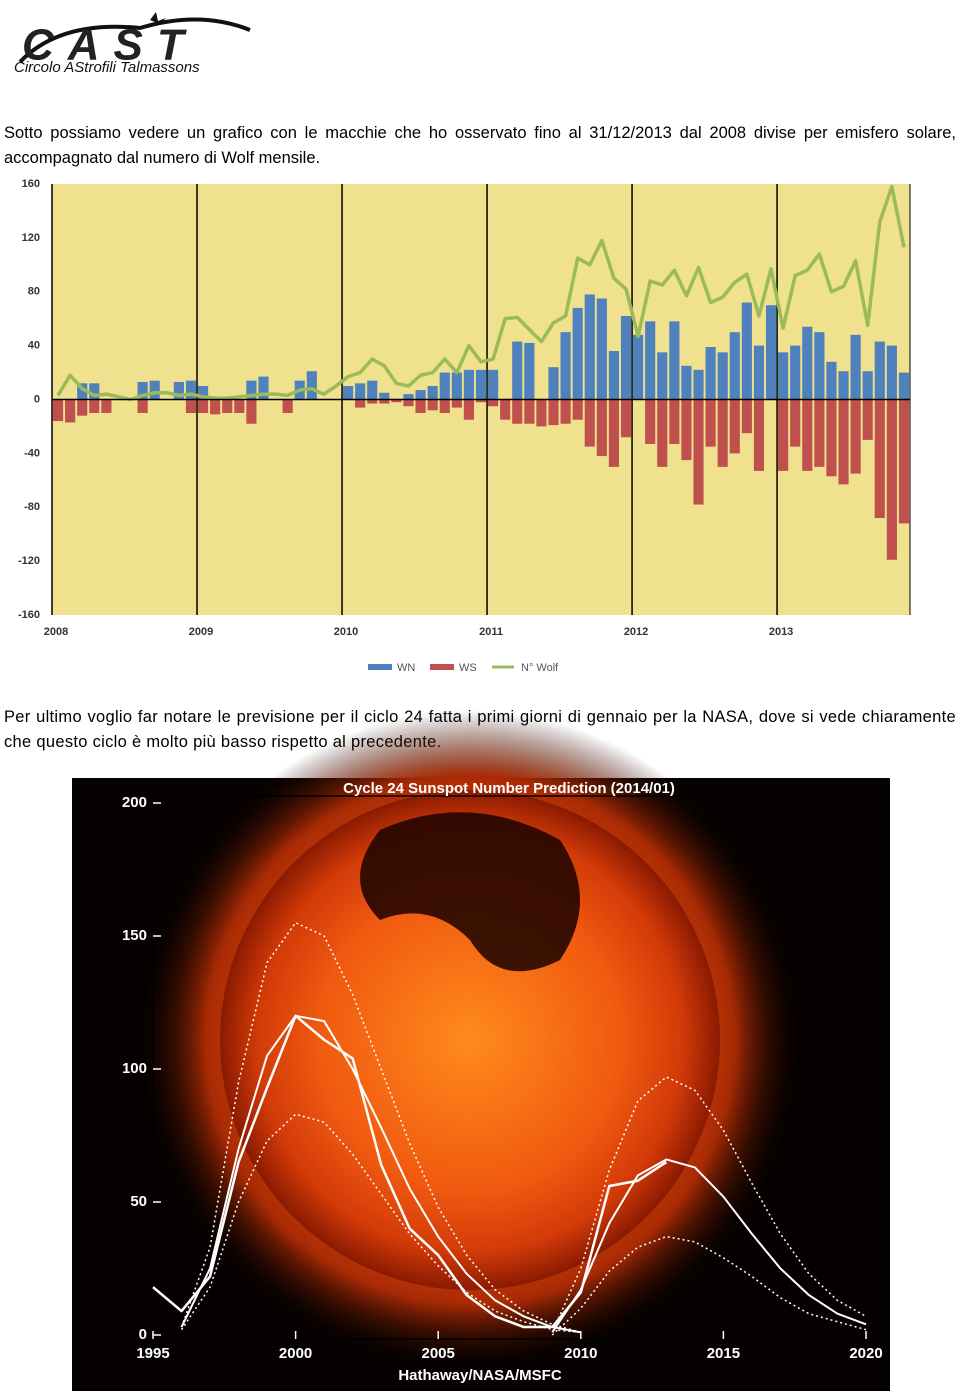 Image resolution: width=960 pixels, height=1391 pixels. What do you see at coordinates (34, 346) in the screenshot?
I see `y-tick-label: 40` at bounding box center [34, 346].